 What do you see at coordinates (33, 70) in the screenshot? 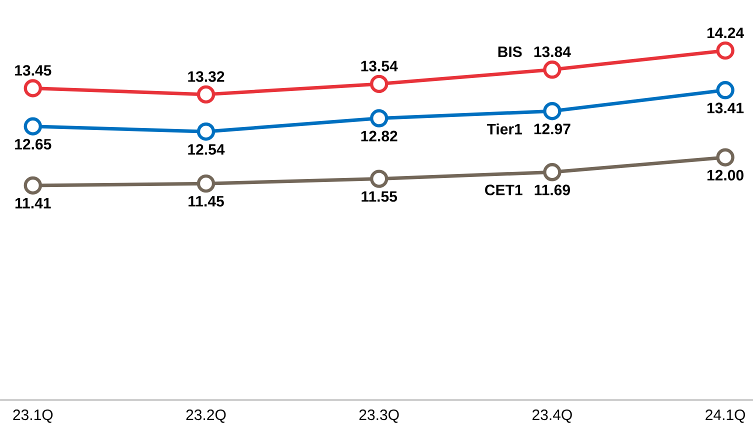
I see `data-label: 13.45` at bounding box center [33, 70].